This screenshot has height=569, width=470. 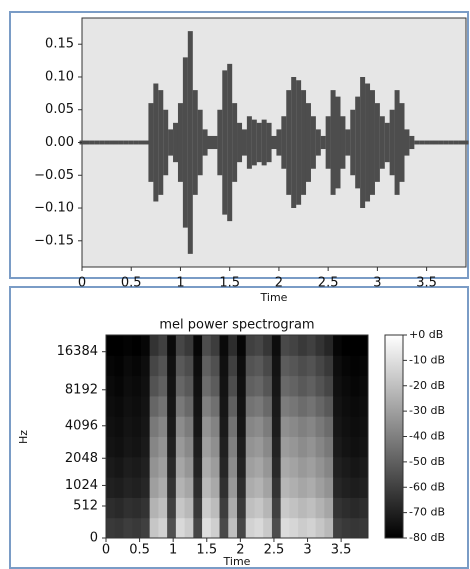 What do you see at coordinates (59, 142) in the screenshot?
I see `y-tick-label: 0.00` at bounding box center [59, 142].